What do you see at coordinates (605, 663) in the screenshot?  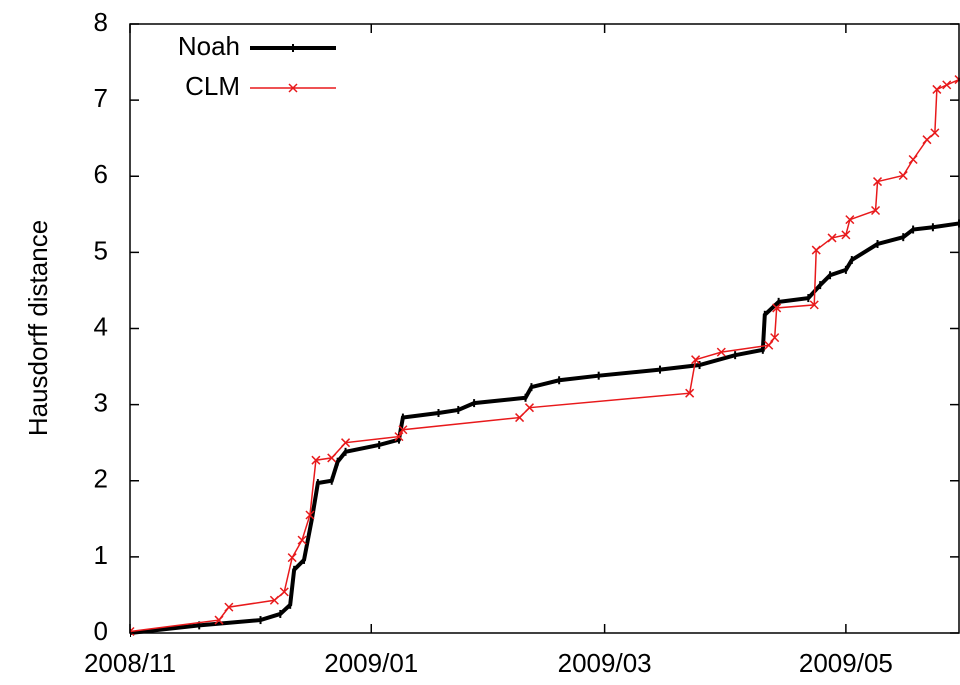 I see `x-tick-label: 2009/03` at bounding box center [605, 663].